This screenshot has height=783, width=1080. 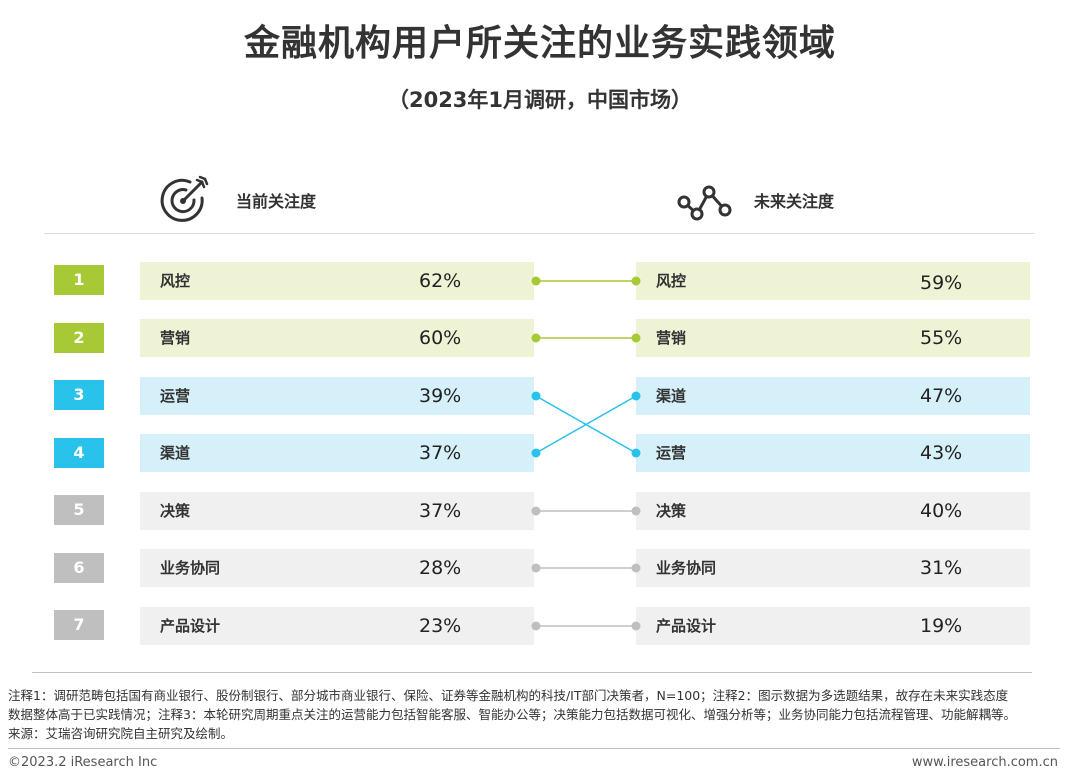 I want to click on current-label: 风控, so click(x=175, y=281).